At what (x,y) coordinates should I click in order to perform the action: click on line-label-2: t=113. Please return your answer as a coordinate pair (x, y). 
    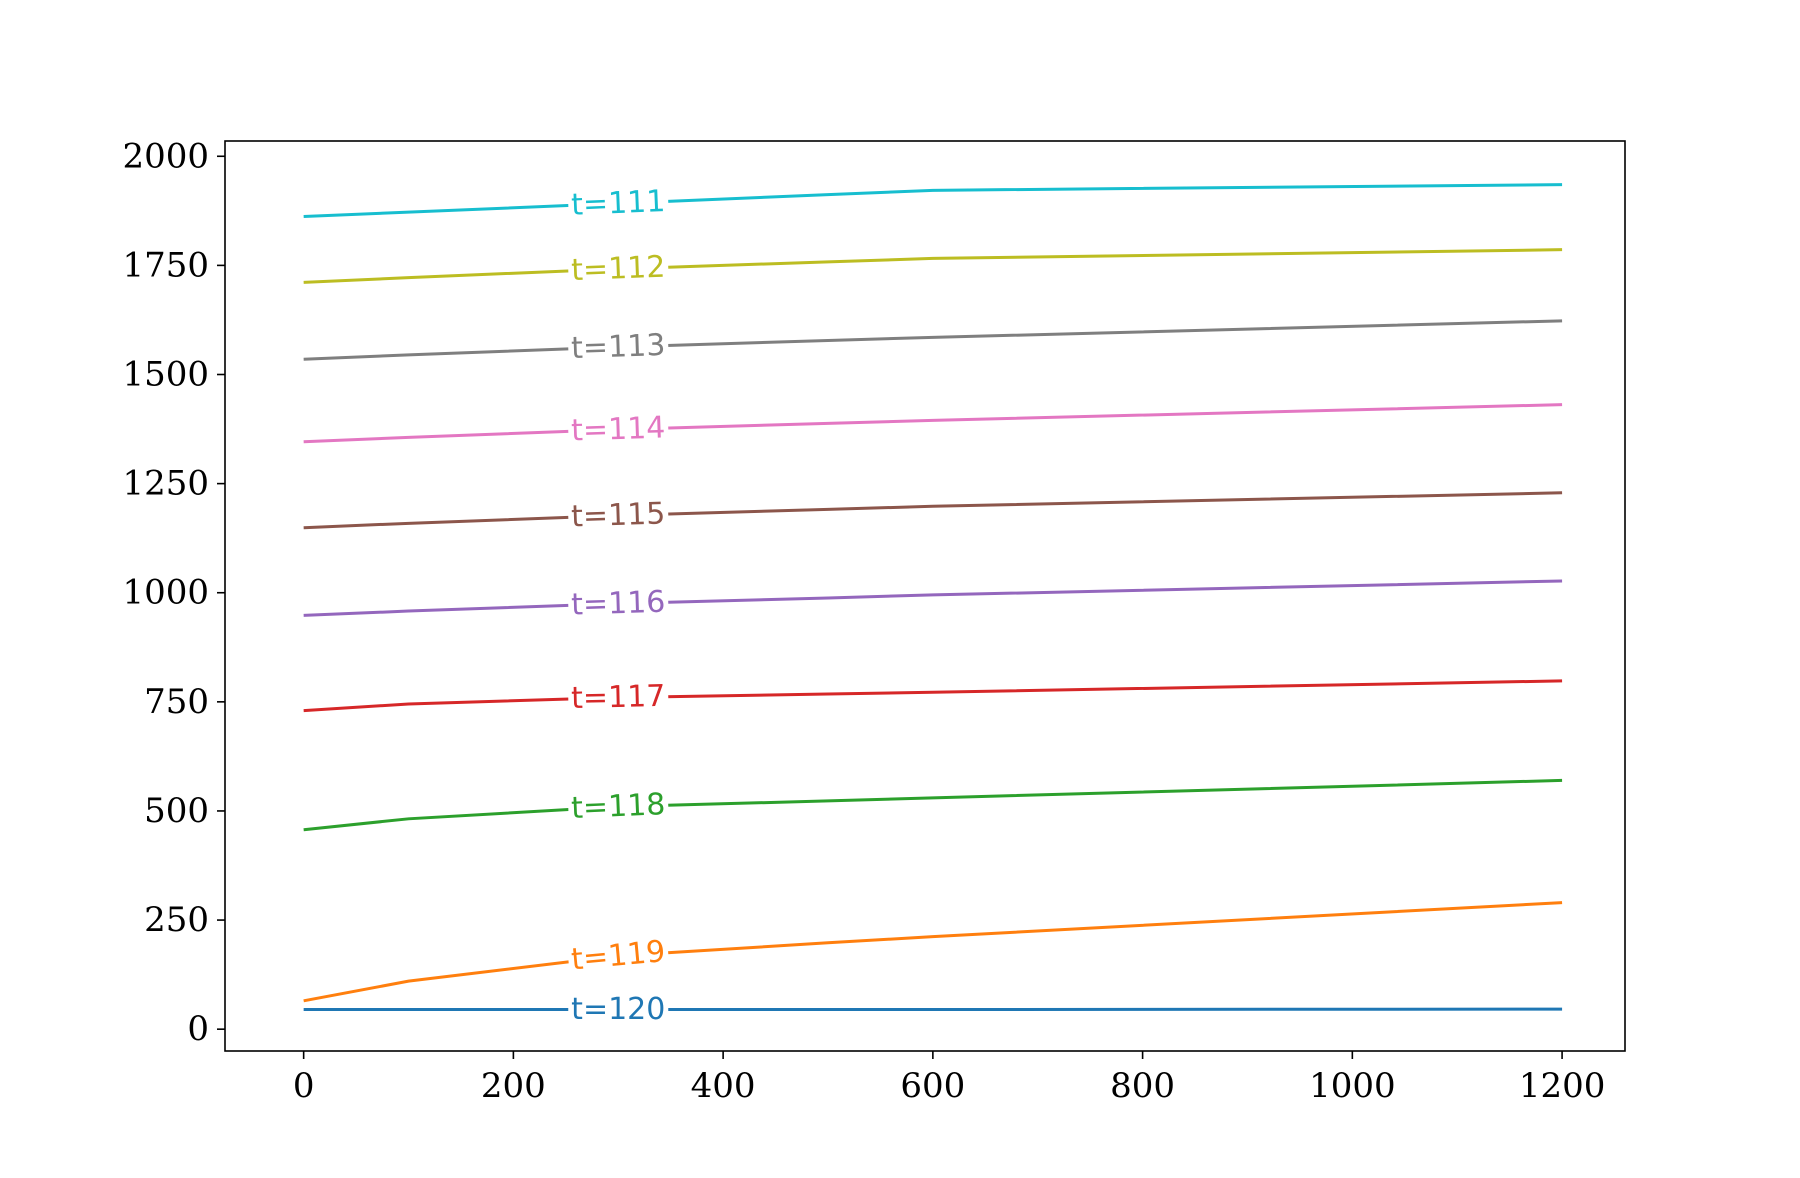
    Looking at the image, I should click on (618, 347).